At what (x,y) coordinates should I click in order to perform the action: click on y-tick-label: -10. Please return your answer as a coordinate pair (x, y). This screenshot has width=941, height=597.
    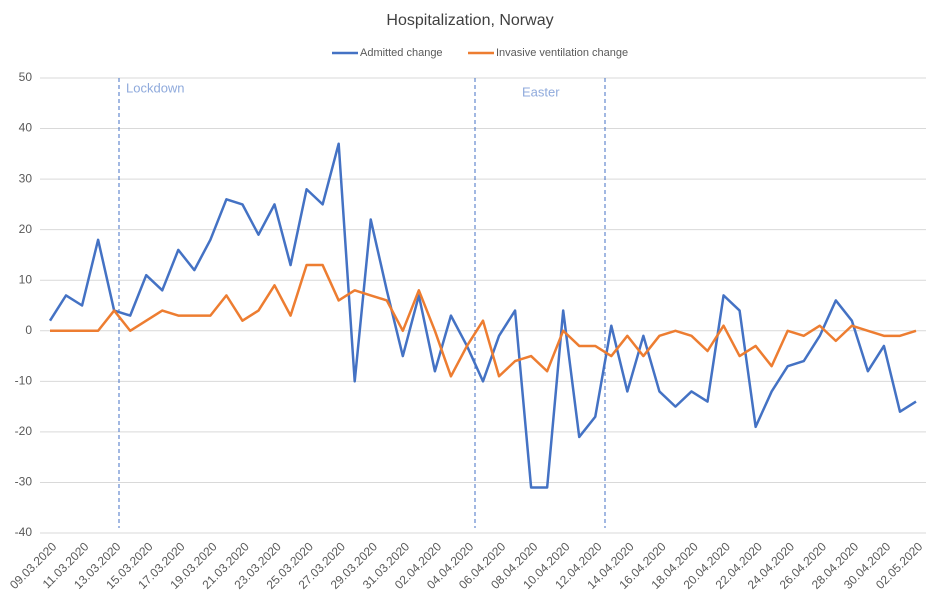
    Looking at the image, I should click on (24, 381).